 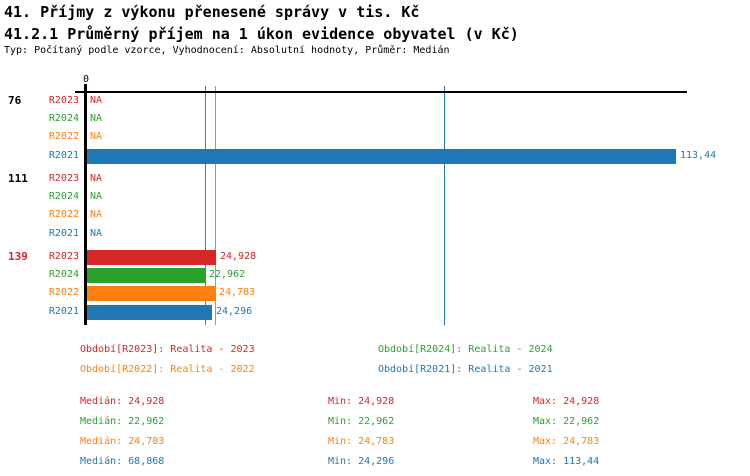 I want to click on y-axis-line, so click(x=85, y=204).